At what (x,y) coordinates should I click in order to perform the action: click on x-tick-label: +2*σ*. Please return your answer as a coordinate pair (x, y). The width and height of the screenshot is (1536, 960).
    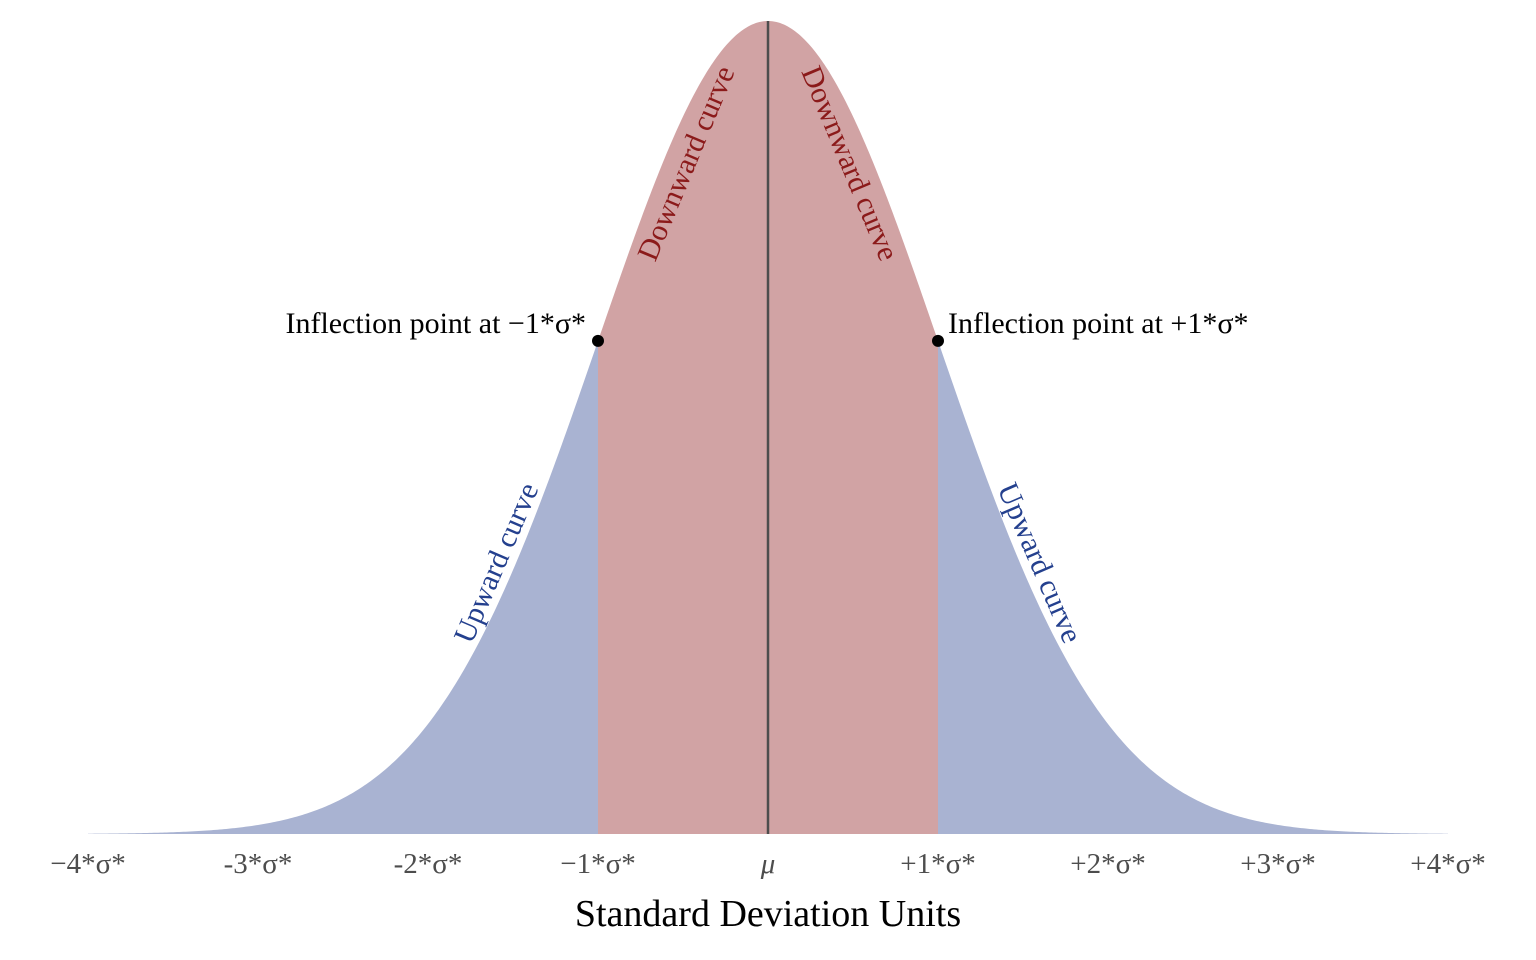
    Looking at the image, I should click on (1108, 864).